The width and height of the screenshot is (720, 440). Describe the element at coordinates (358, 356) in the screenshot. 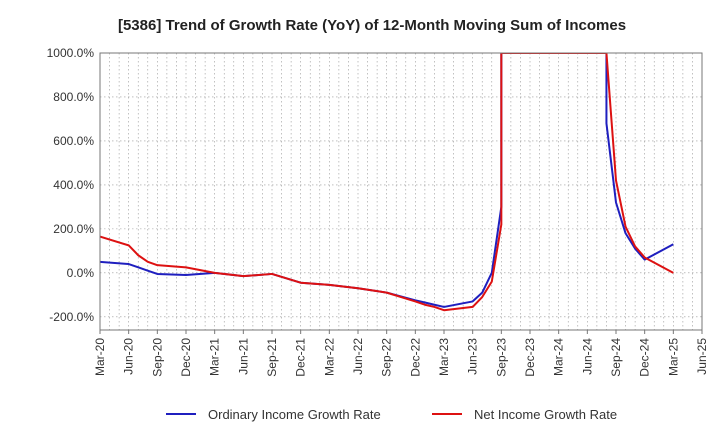

I see `x-tick-label: Jun-22` at that location.